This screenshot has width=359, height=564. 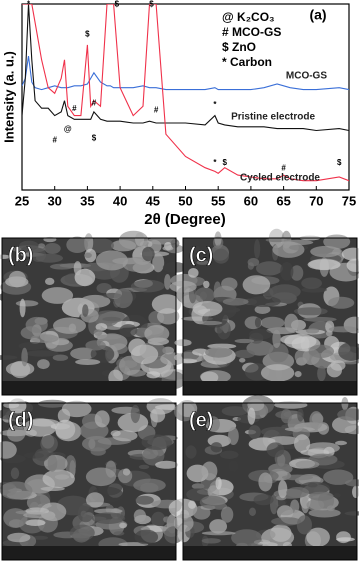 What do you see at coordinates (283, 200) in the screenshot?
I see `x-tick-label: 65` at bounding box center [283, 200].